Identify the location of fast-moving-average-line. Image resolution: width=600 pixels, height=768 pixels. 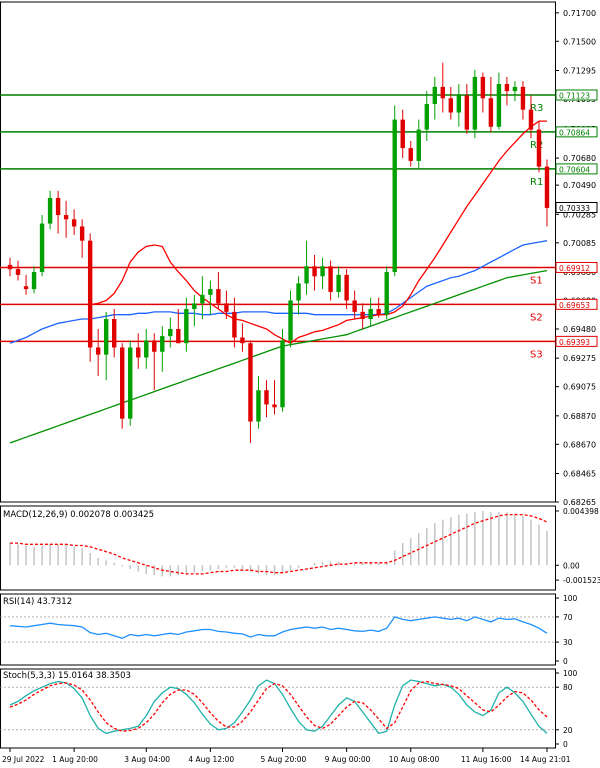
(278, 292).